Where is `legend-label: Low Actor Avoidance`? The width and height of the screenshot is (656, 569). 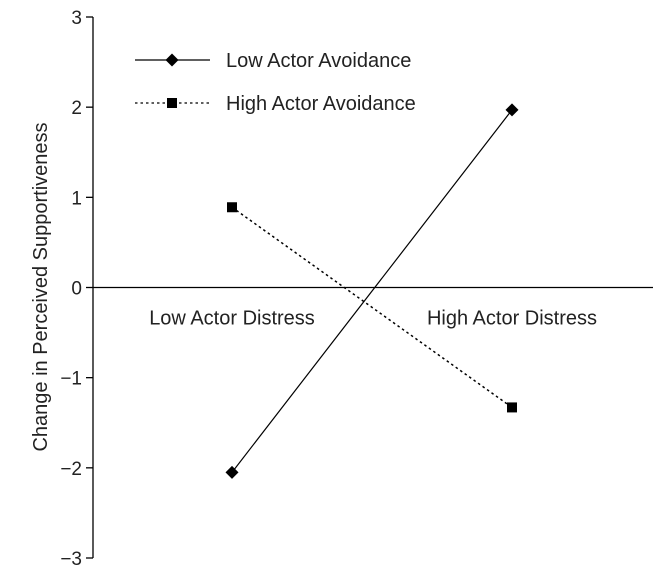
legend-label: Low Actor Avoidance is located at coordinates (318, 61).